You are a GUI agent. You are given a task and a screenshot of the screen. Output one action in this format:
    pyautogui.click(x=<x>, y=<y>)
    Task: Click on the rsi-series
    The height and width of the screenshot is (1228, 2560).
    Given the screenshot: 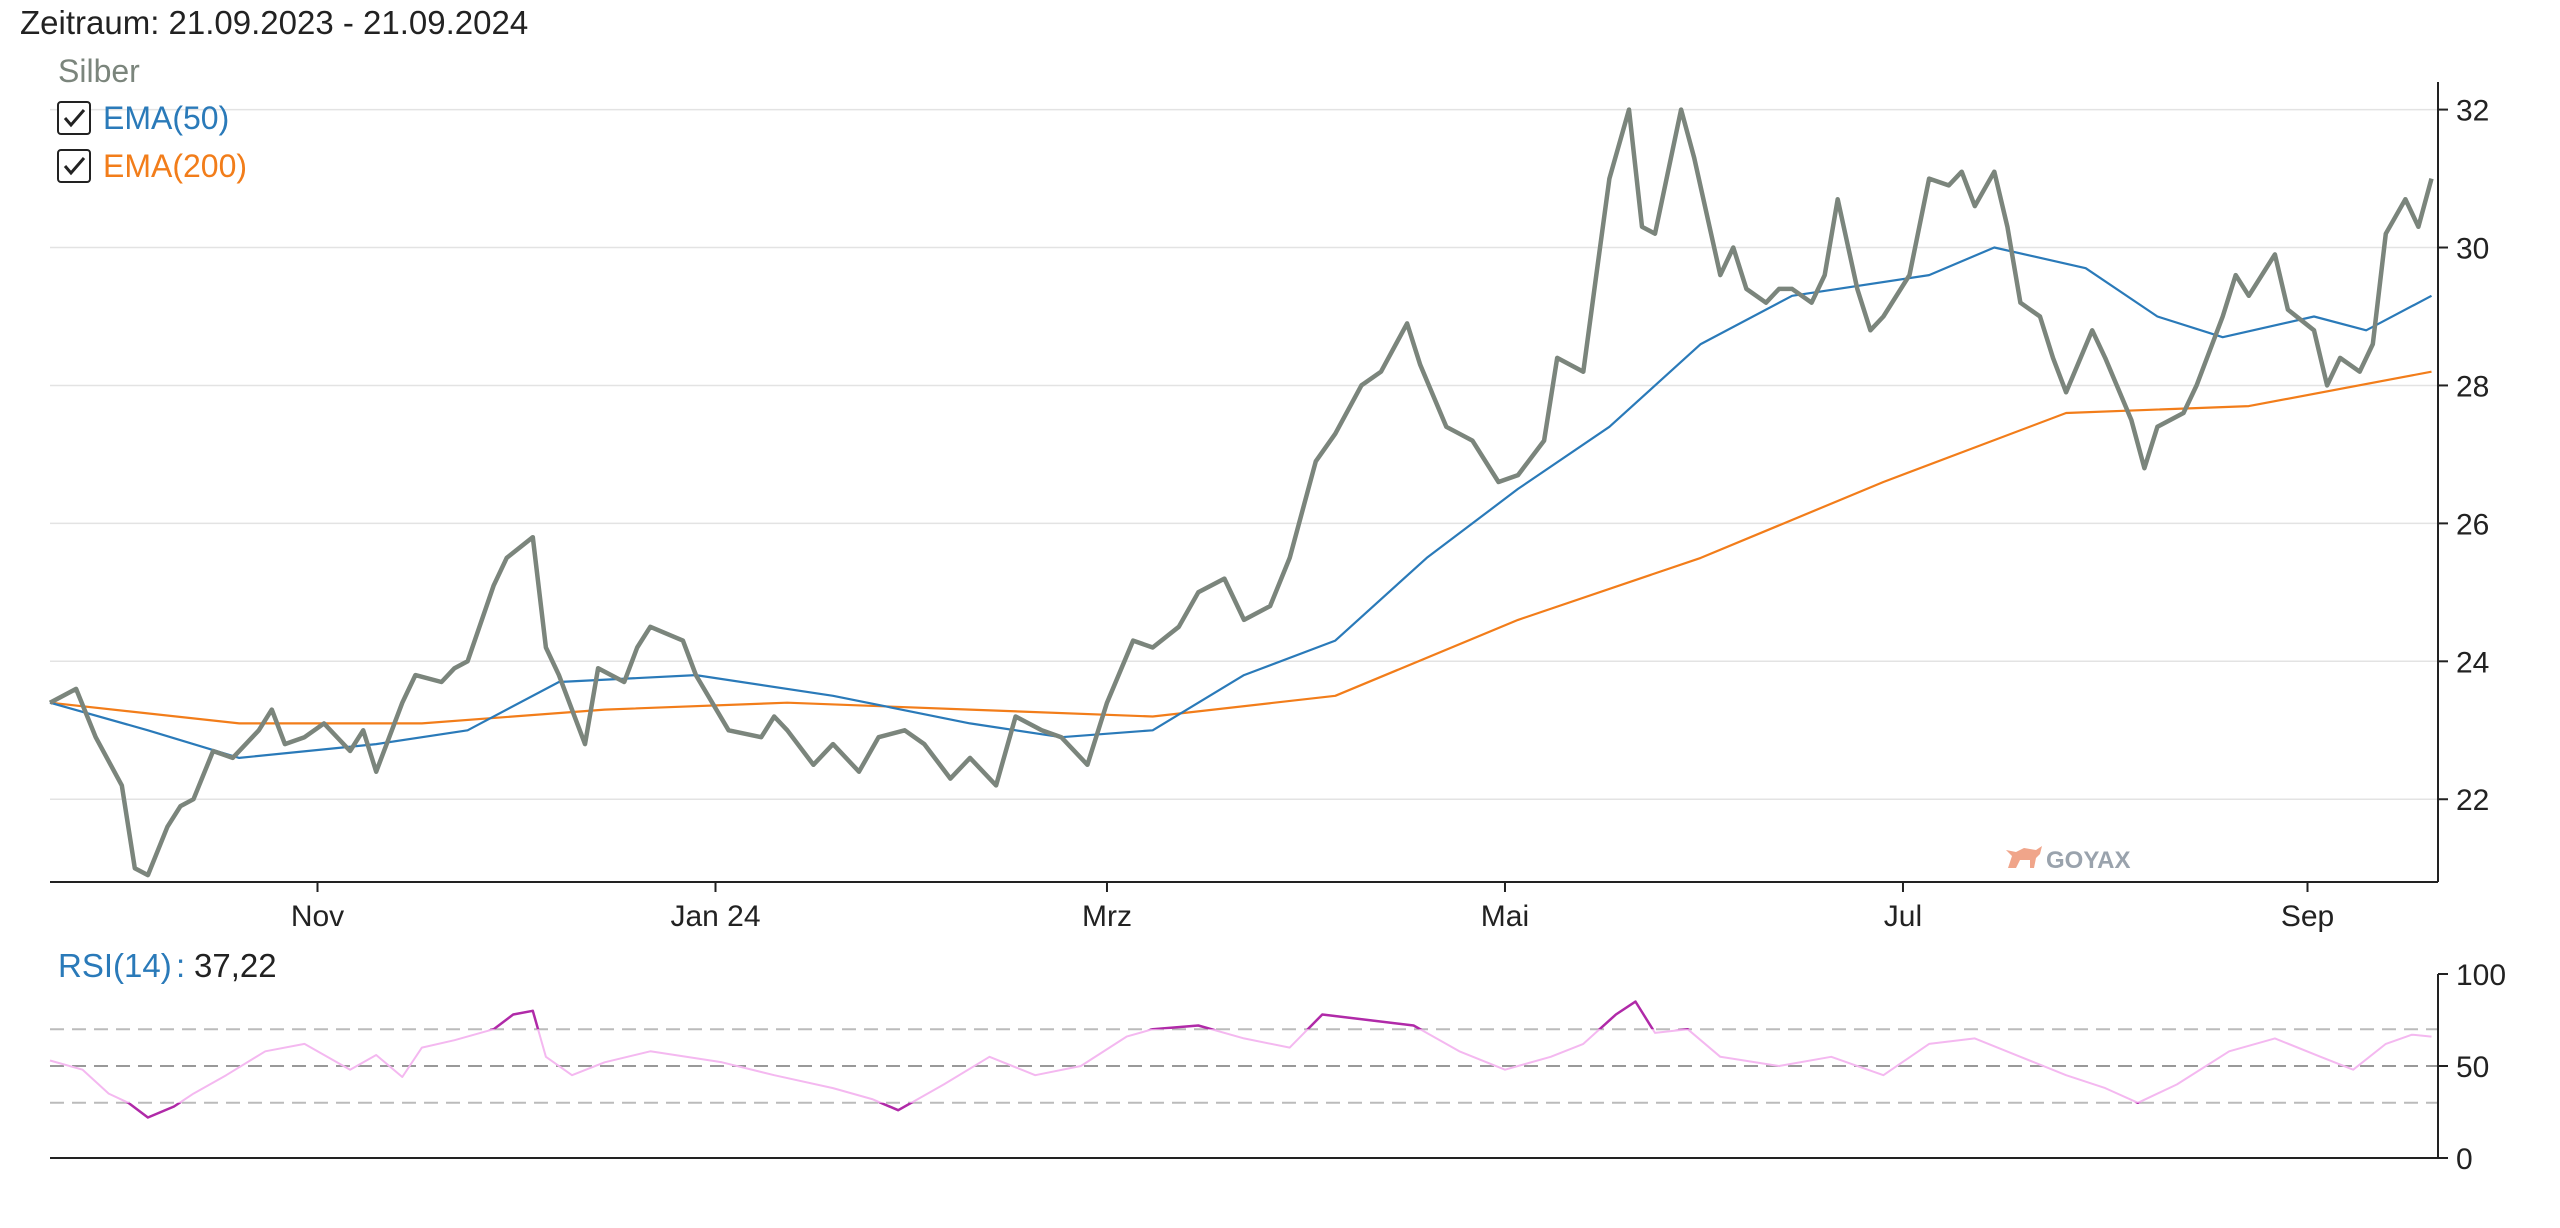 What is the action you would take?
    pyautogui.click(x=1240, y=1059)
    